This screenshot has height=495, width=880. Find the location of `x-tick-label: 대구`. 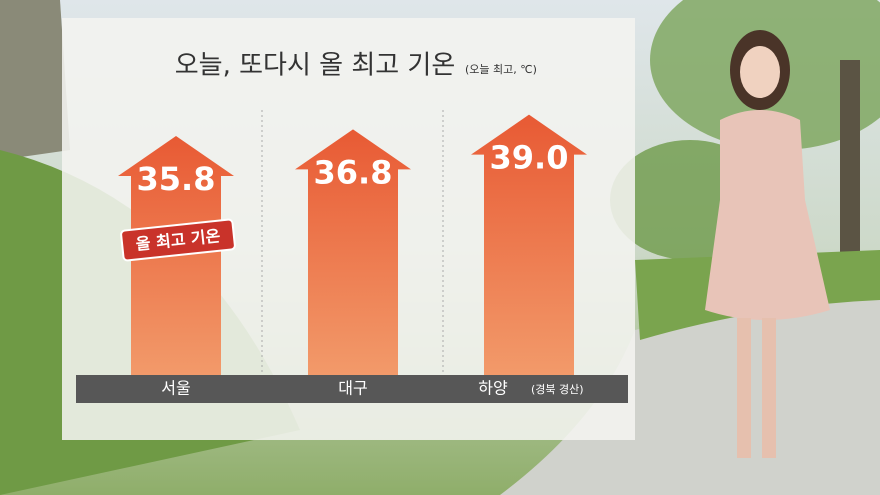

x-tick-label: 대구 is located at coordinates (352, 388).